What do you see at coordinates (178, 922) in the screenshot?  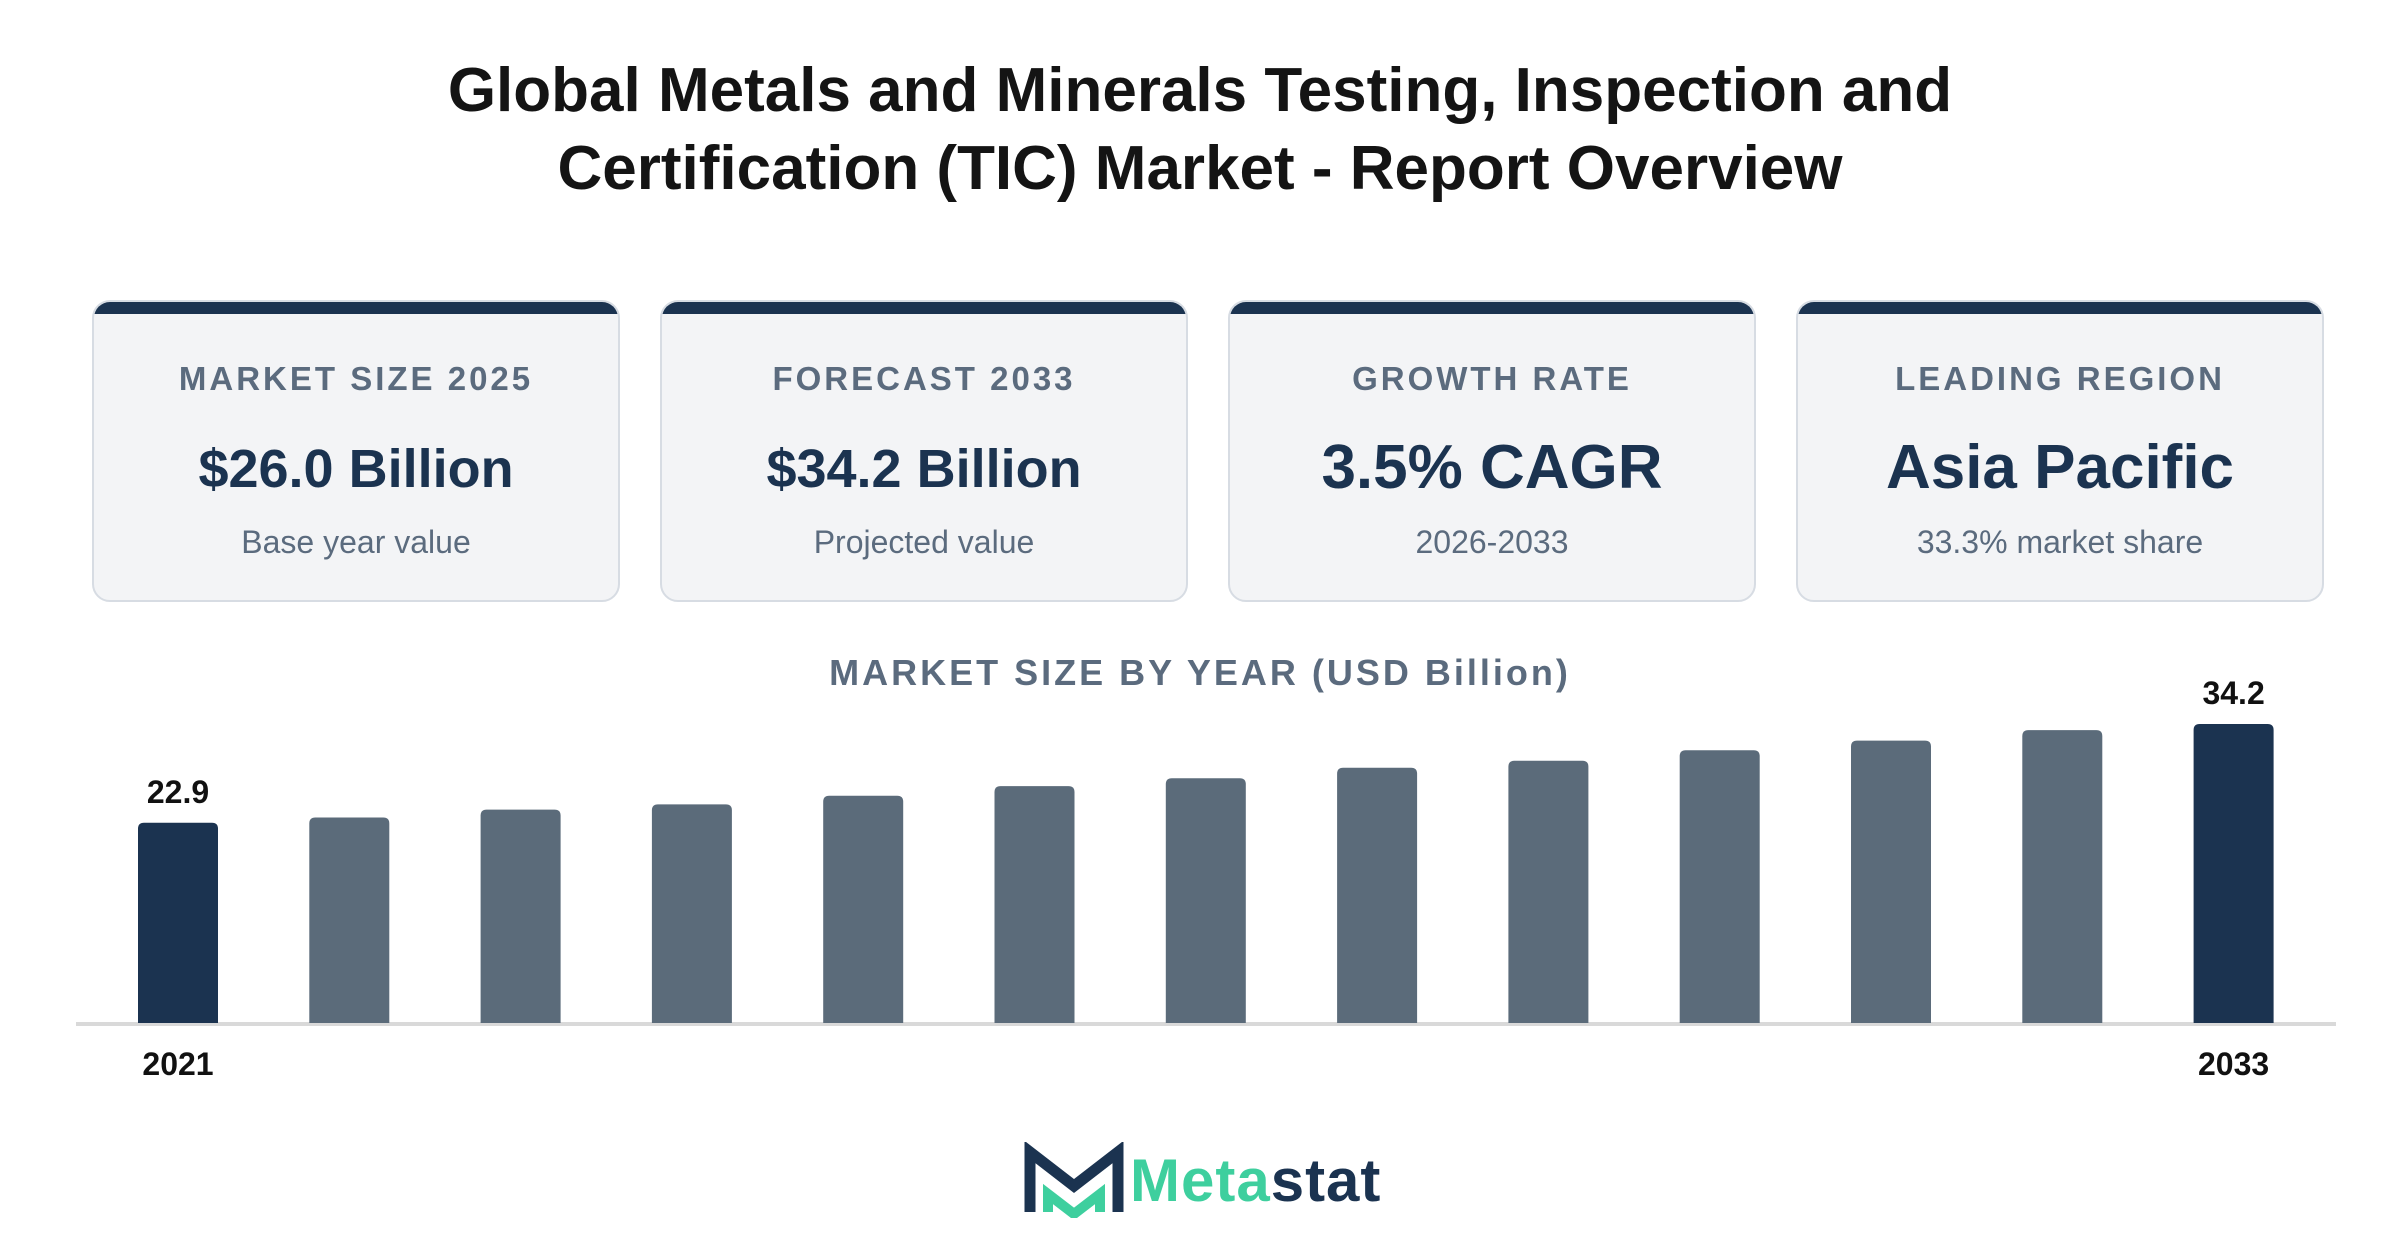 I see `bar-2021` at bounding box center [178, 922].